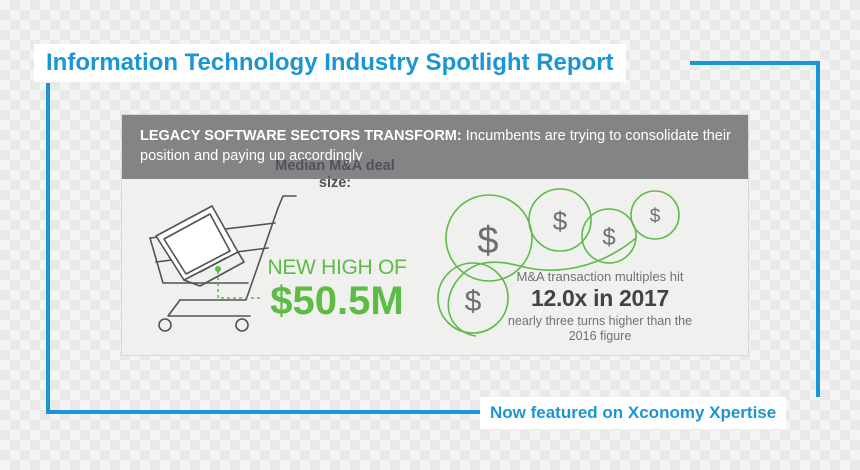 The width and height of the screenshot is (860, 470). I want to click on dashed-connector, so click(239, 285).